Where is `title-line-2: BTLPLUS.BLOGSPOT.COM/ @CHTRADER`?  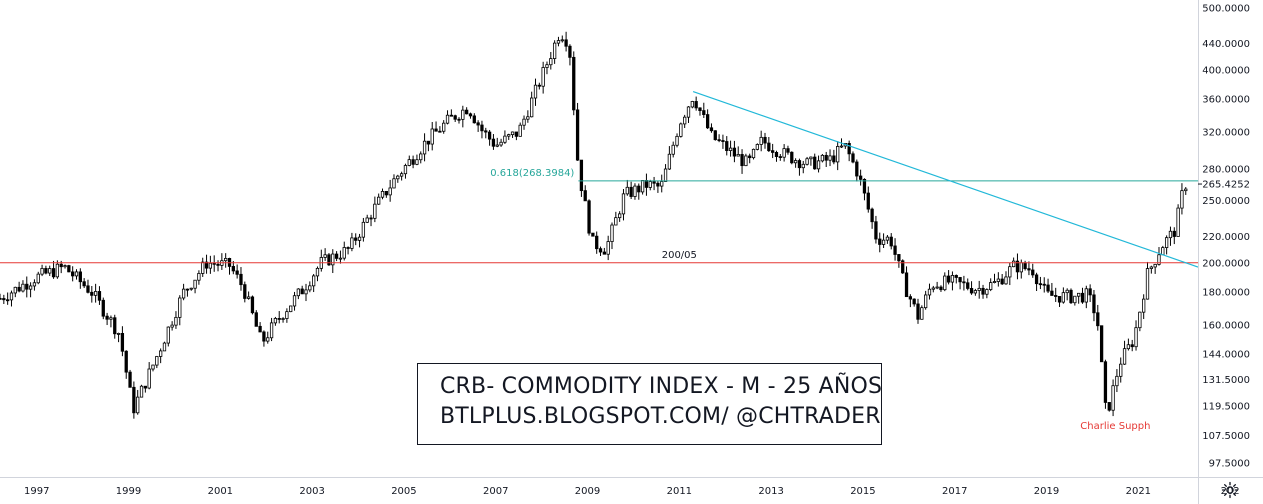
title-line-2: BTLPLUS.BLOGSPOT.COM/ @CHTRADER is located at coordinates (660, 416).